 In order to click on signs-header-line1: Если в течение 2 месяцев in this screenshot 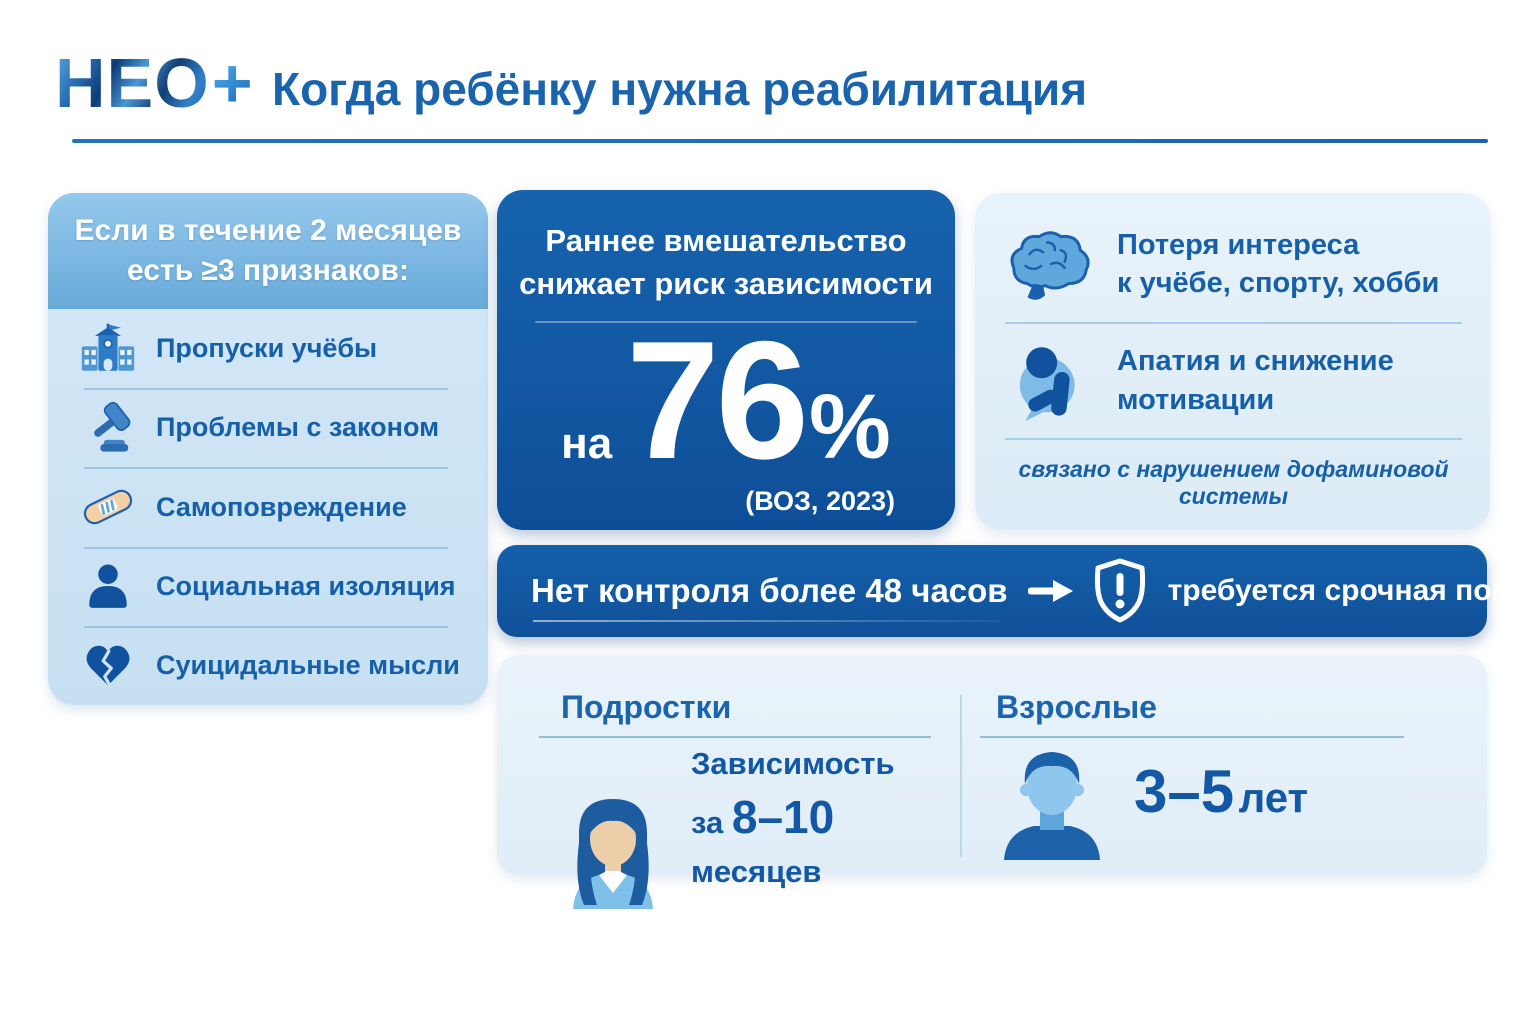, I will do `click(268, 231)`.